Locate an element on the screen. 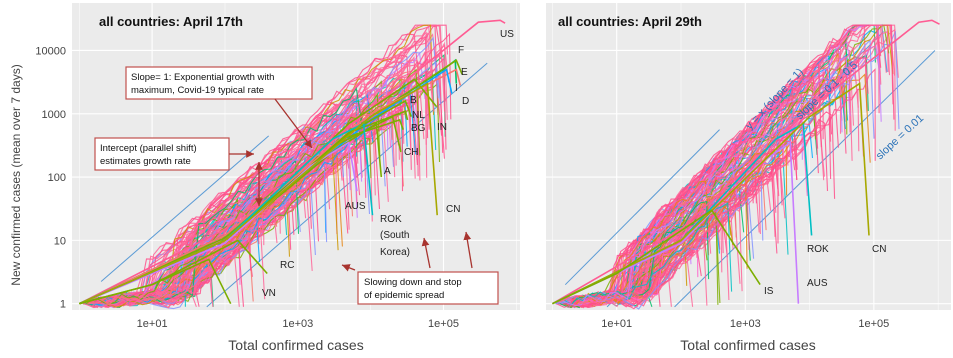 The image size is (953, 358). series-line-is is located at coordinates (656, 257).